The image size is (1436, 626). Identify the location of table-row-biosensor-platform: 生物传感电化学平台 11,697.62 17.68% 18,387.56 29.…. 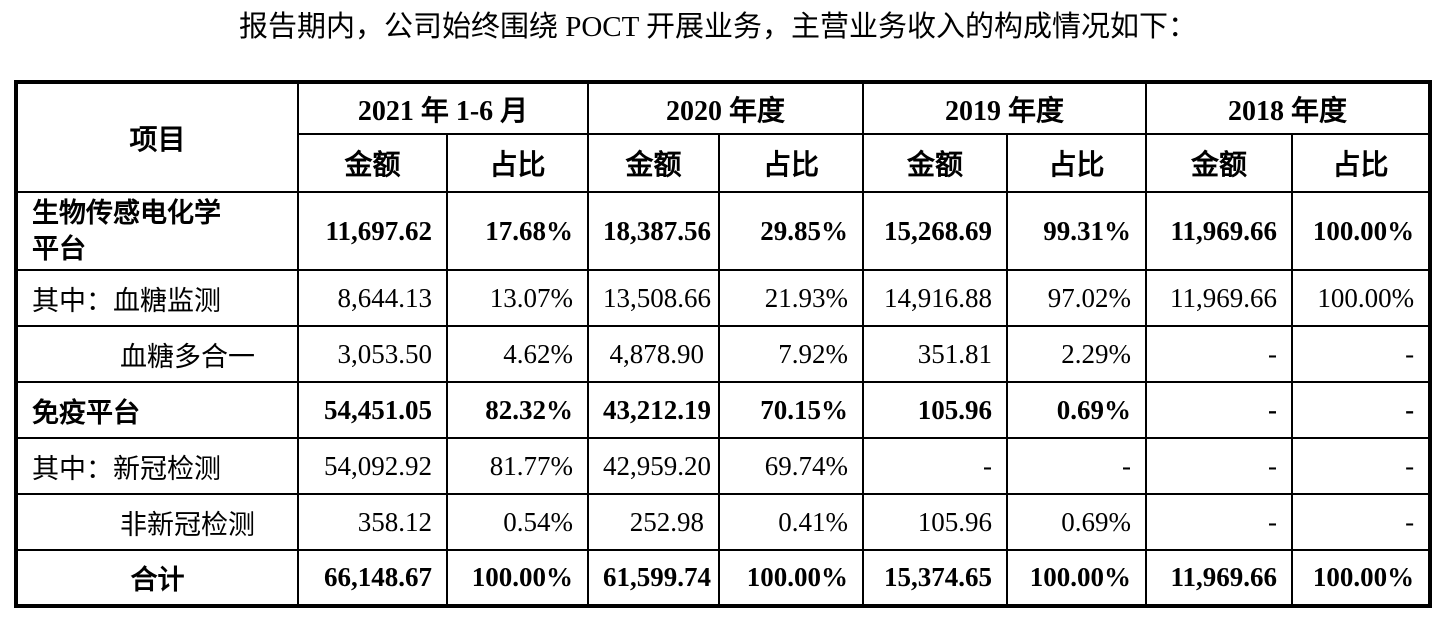
(723, 231).